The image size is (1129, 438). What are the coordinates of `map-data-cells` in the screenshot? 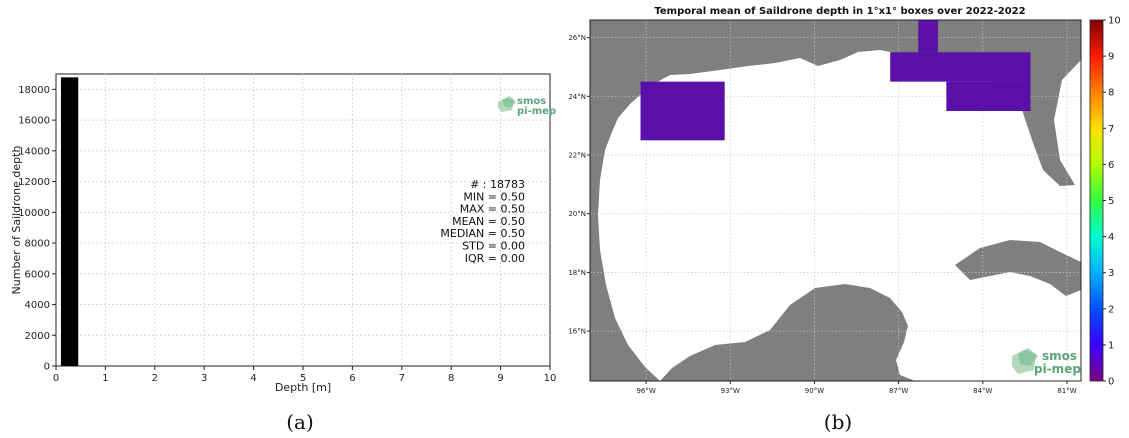 It's located at (835, 80).